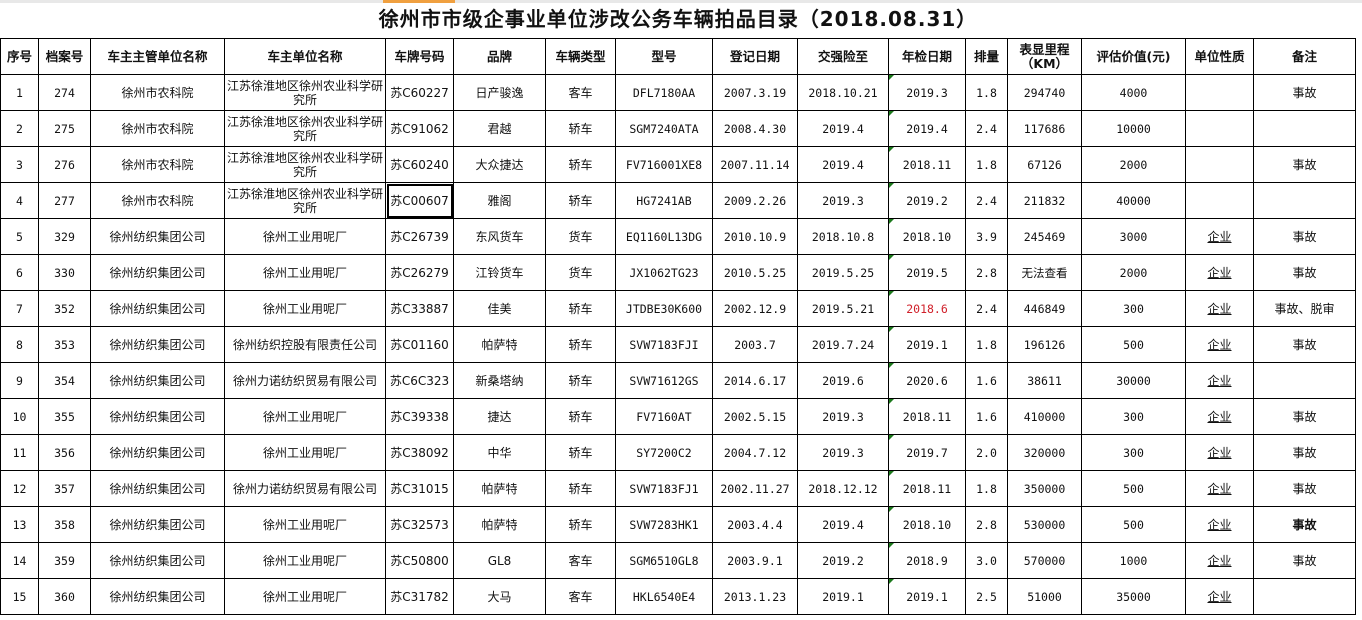  I want to click on cell-file-no: 276, so click(64, 164).